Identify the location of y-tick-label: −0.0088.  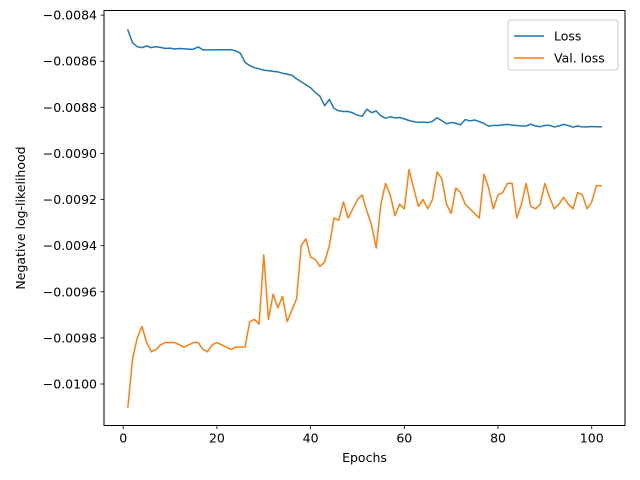
(70, 107).